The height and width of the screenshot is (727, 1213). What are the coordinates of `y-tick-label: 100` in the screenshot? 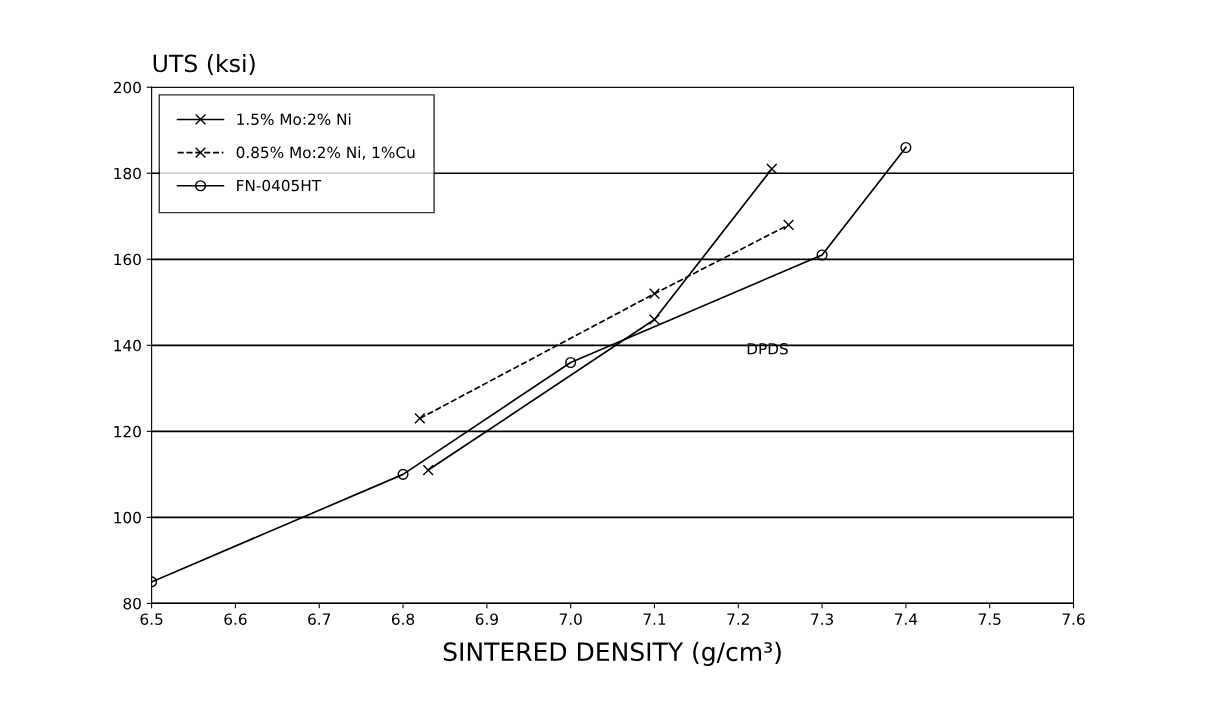 It's located at (127, 517).